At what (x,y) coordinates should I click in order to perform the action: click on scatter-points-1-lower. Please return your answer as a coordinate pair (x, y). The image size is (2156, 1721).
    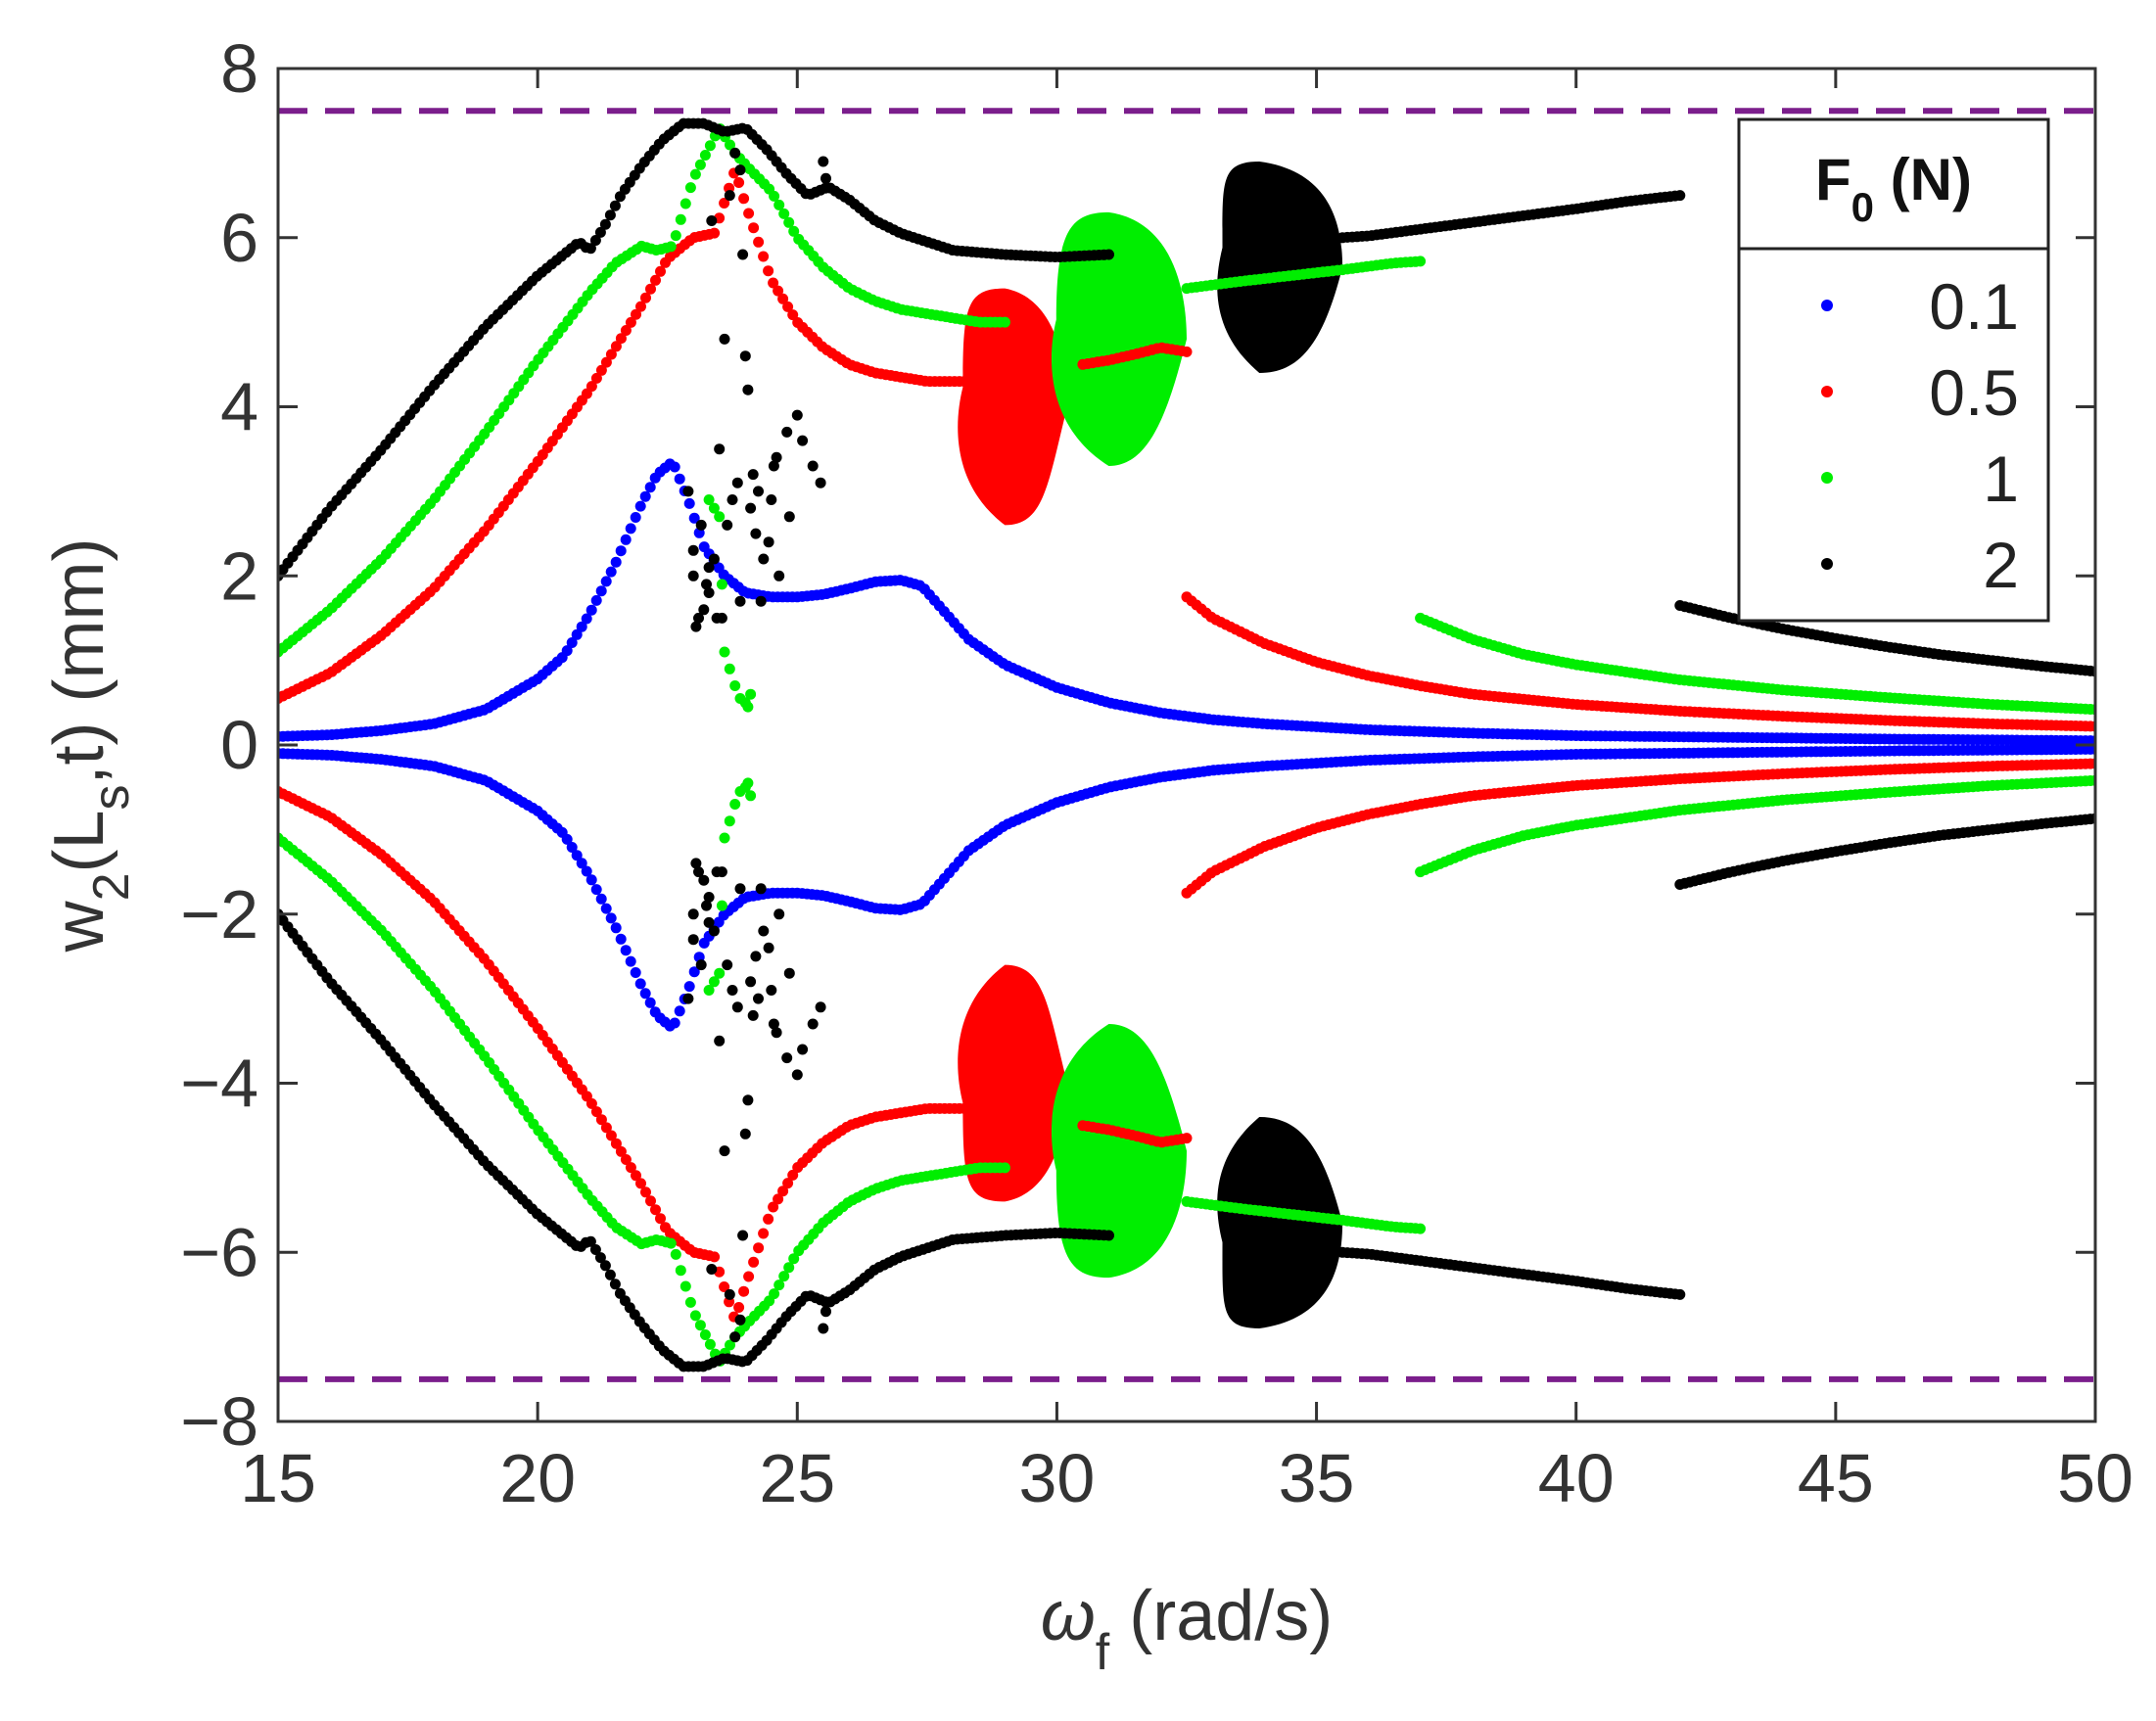
    Looking at the image, I should click on (730, 886).